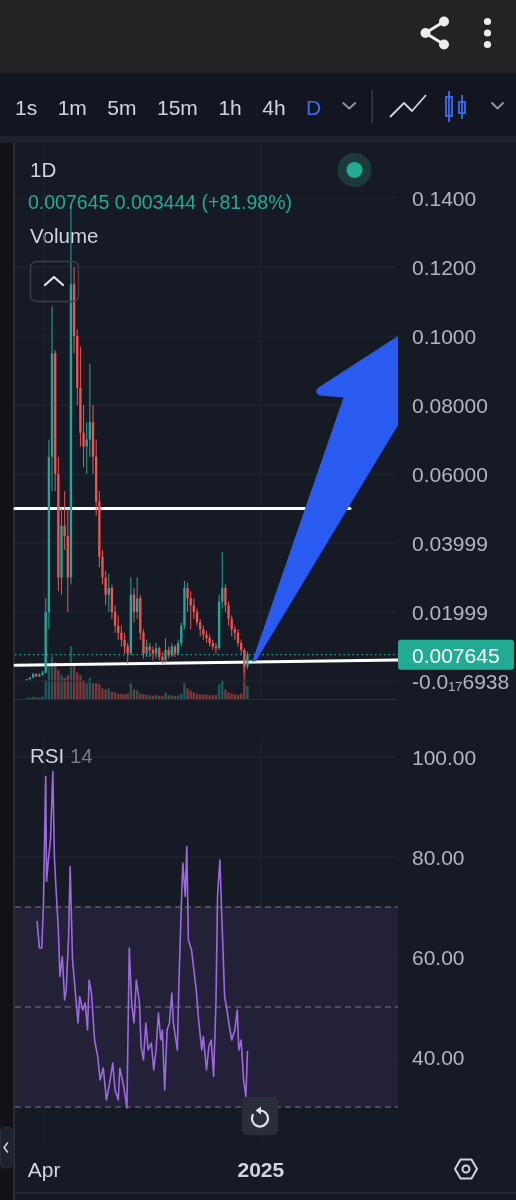 The width and height of the screenshot is (516, 1200). What do you see at coordinates (450, 405) in the screenshot?
I see `y-tick-label: 0.08000` at bounding box center [450, 405].